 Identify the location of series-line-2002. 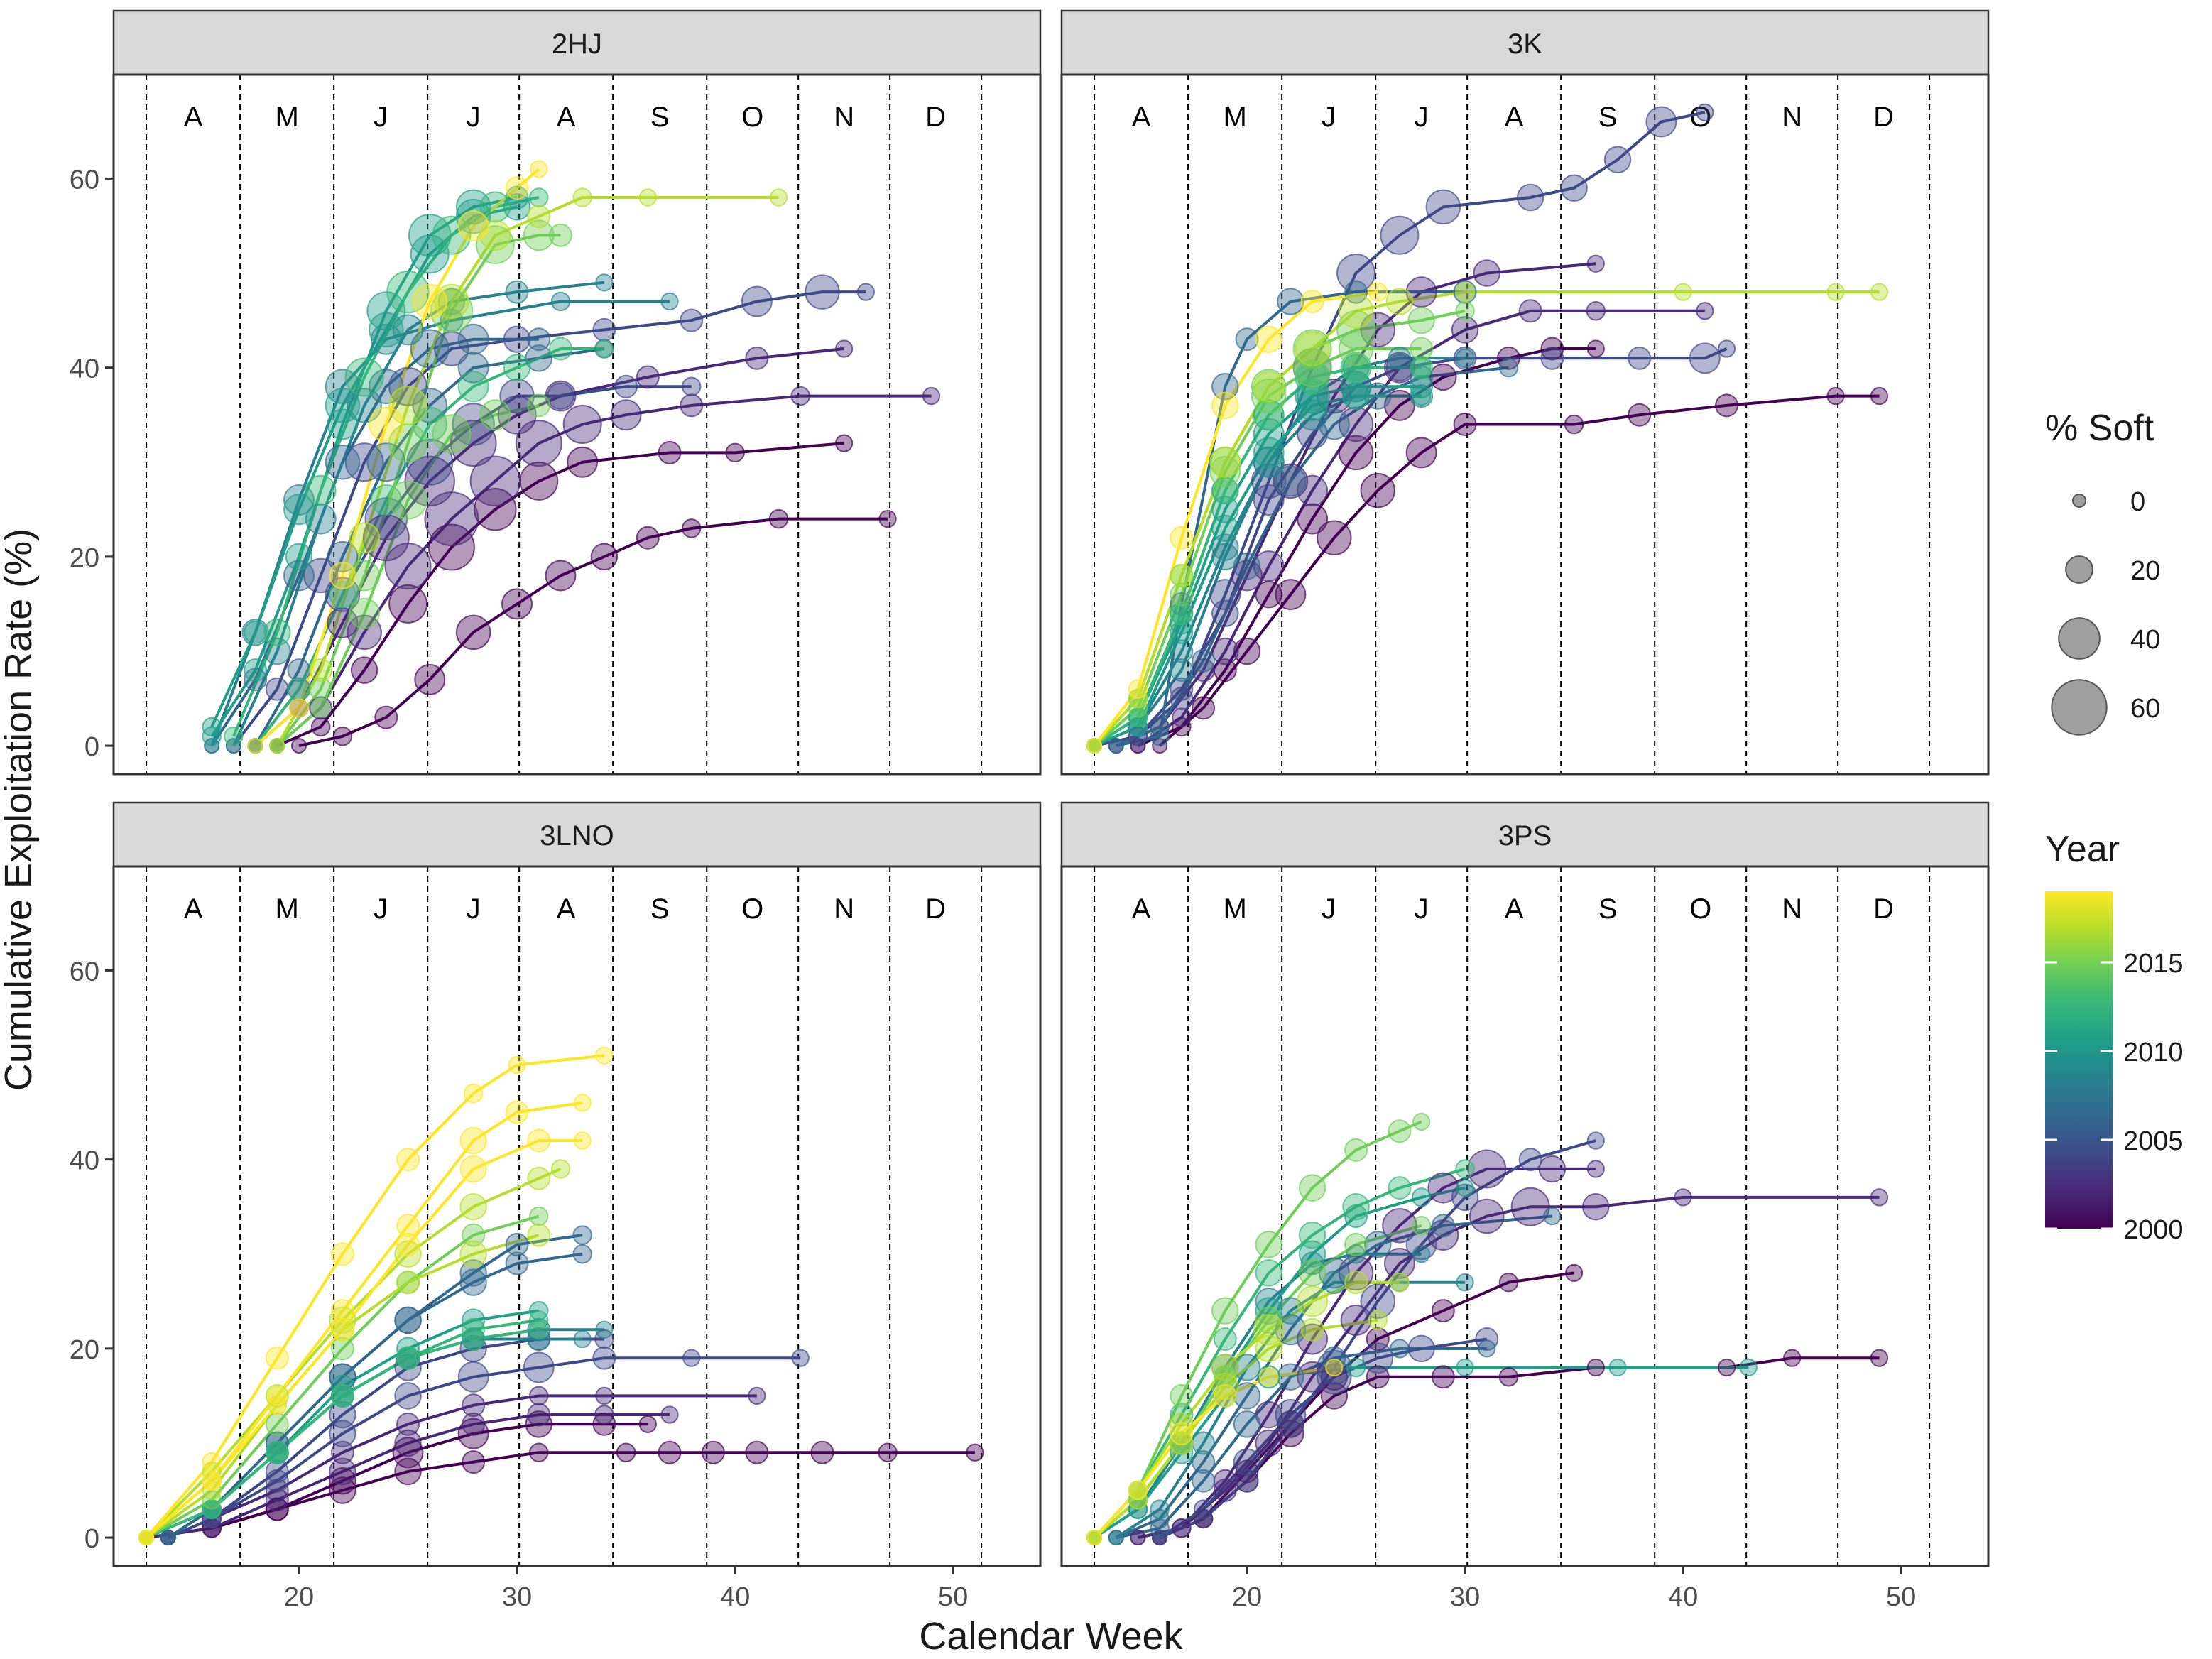
(1421, 528).